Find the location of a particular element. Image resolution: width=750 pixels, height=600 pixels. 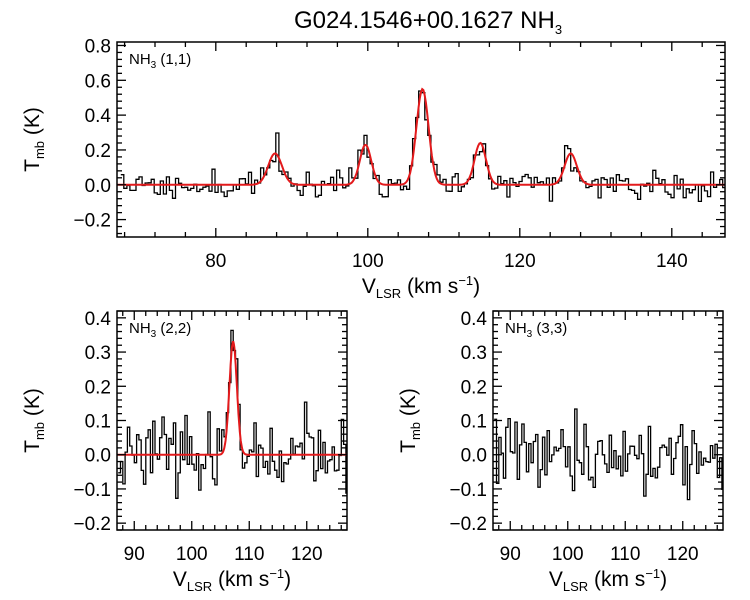

figure-title: G024.1546+00.1627 NH3 is located at coordinates (428, 22).